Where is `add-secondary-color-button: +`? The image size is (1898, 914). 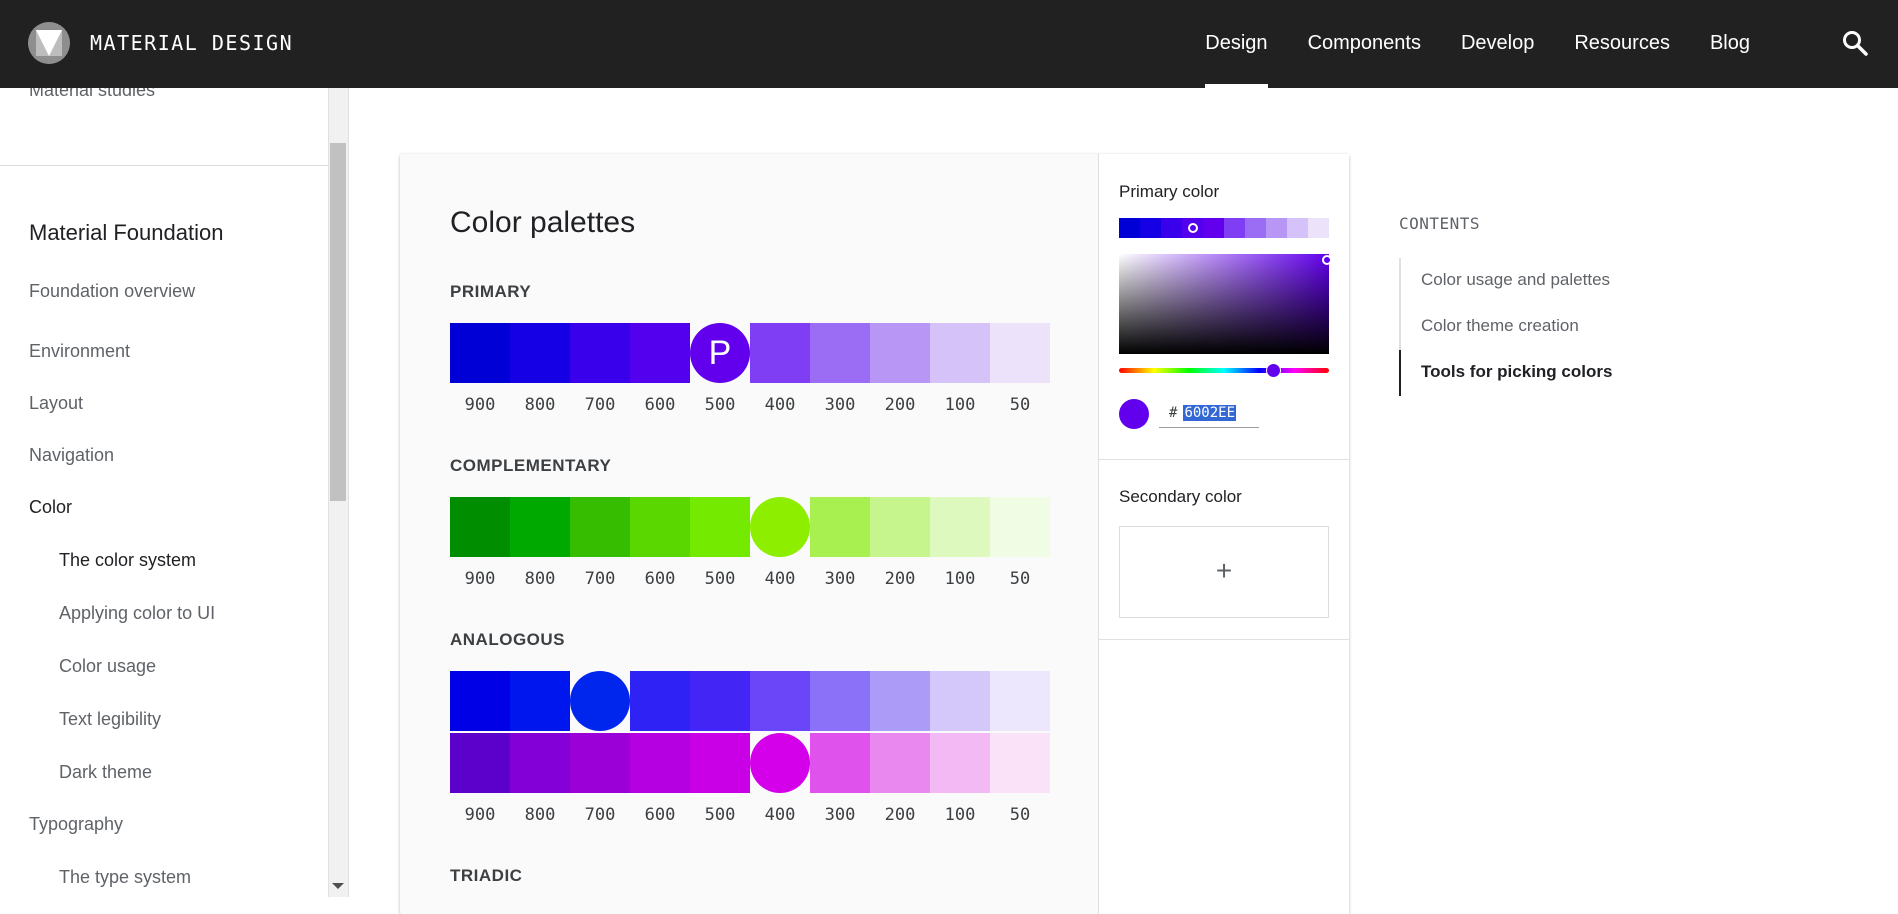 add-secondary-color-button: + is located at coordinates (1224, 572).